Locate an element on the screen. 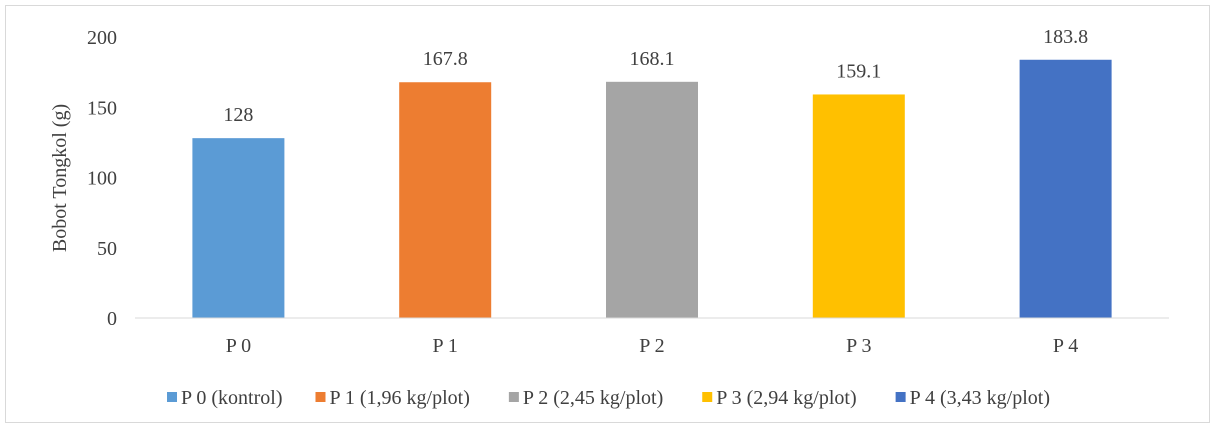 This screenshot has height=428, width=1217. data-label: 128 is located at coordinates (238, 115).